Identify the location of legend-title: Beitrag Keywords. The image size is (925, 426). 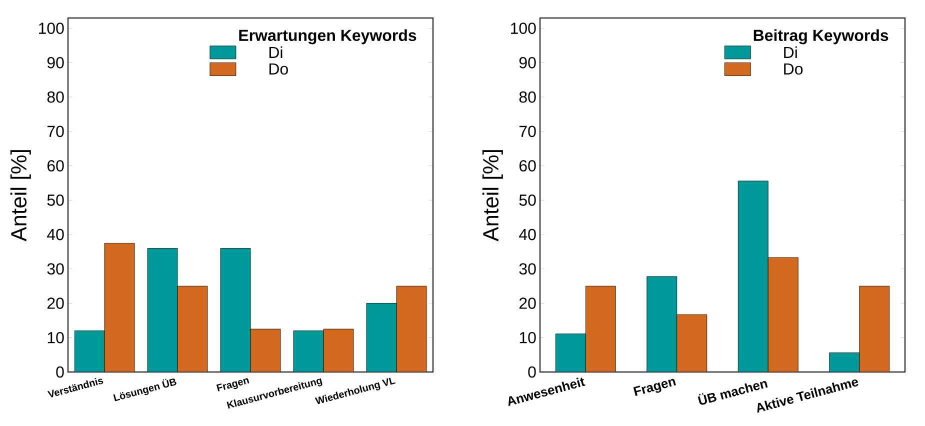
(821, 36).